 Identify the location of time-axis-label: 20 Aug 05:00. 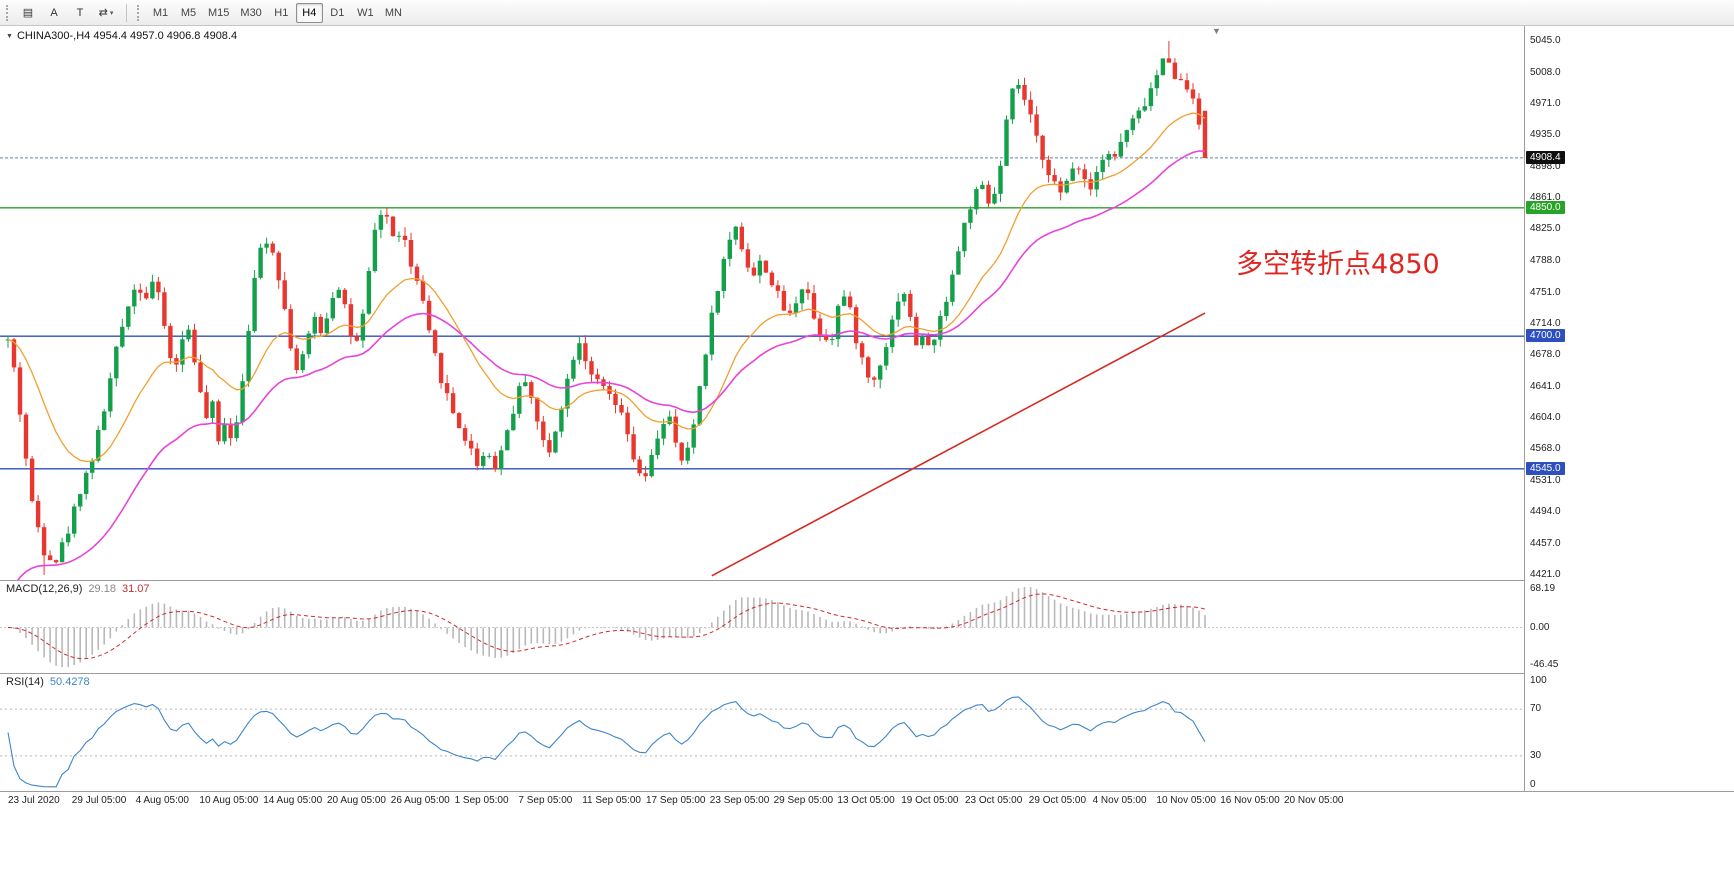
(356, 800).